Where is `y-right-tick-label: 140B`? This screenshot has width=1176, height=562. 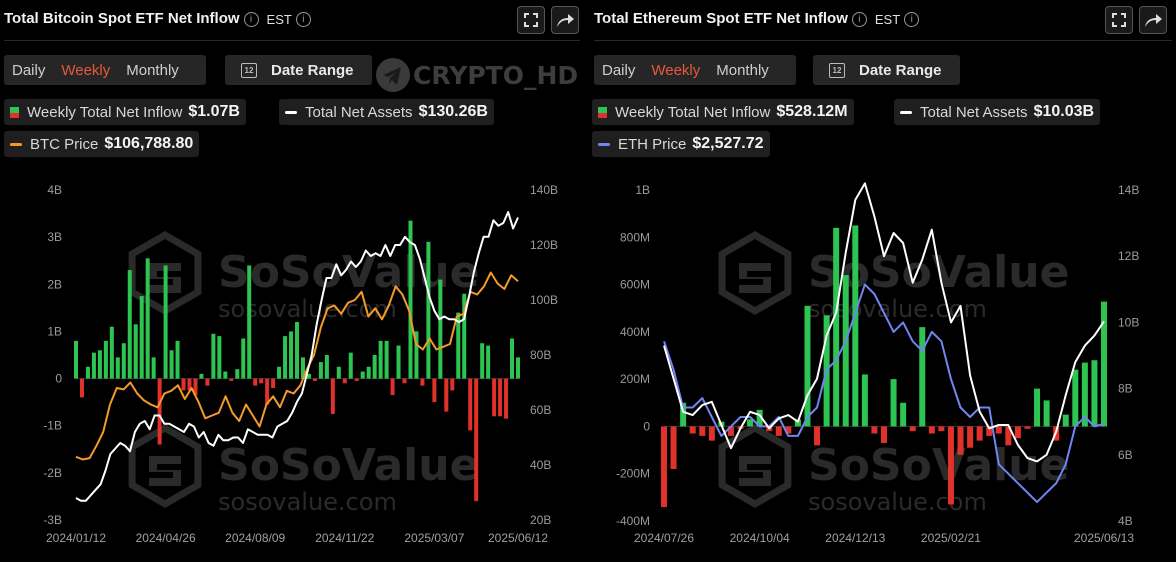 y-right-tick-label: 140B is located at coordinates (544, 190).